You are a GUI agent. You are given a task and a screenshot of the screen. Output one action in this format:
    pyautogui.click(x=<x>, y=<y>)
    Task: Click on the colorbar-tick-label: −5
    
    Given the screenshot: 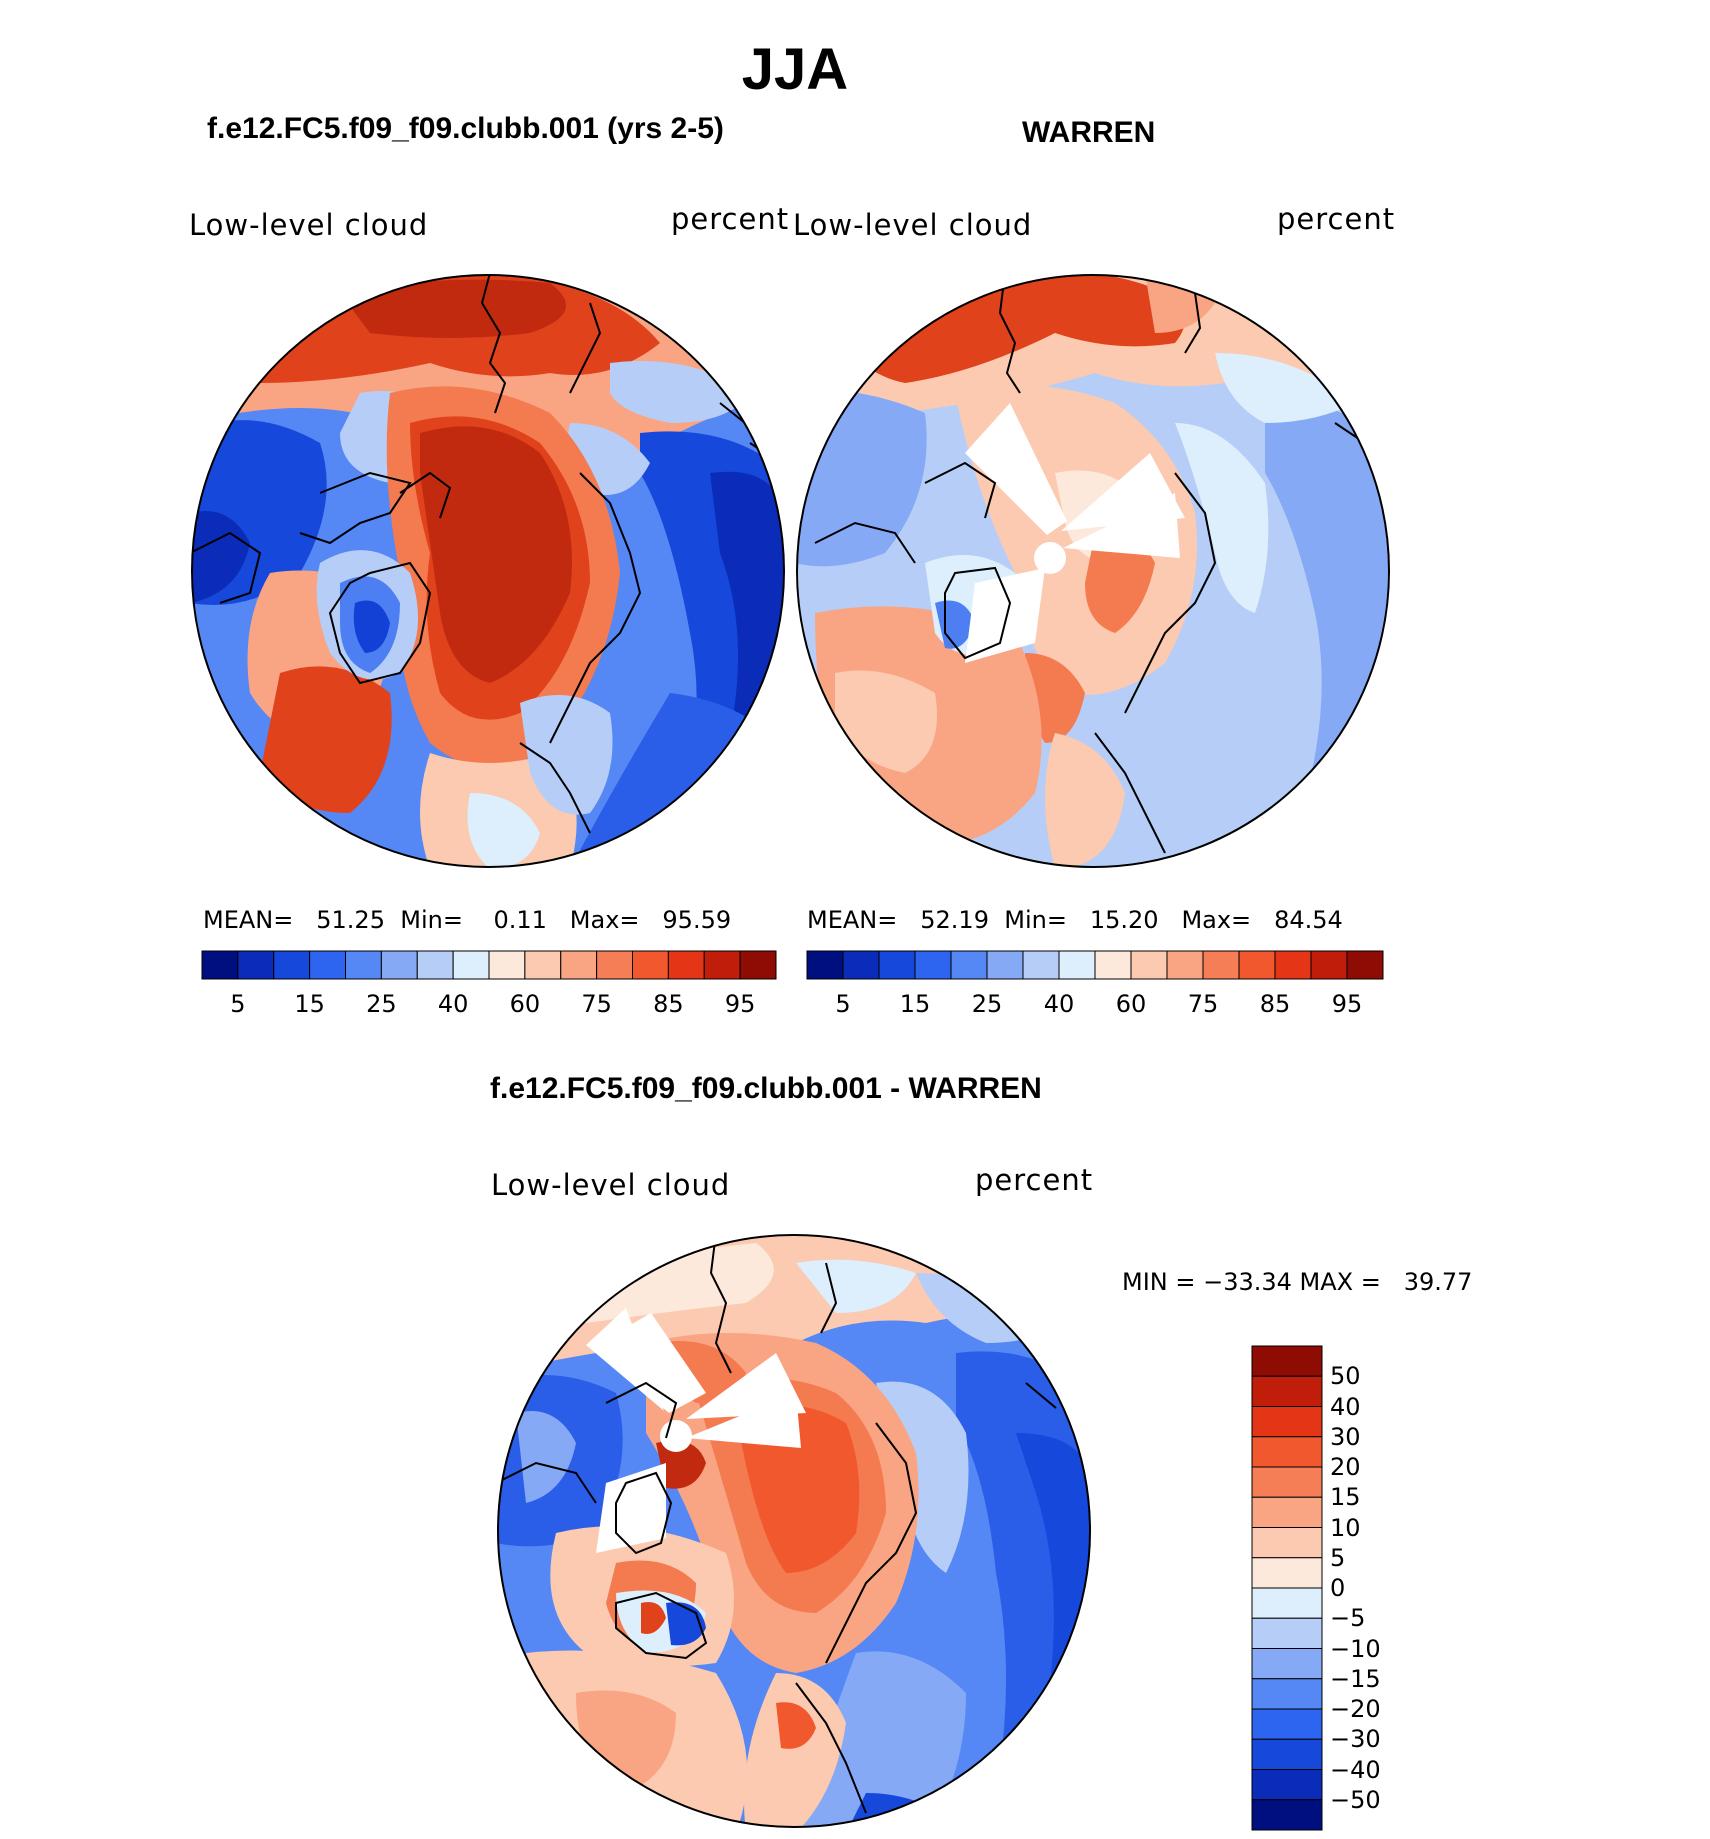 What is the action you would take?
    pyautogui.click(x=1348, y=1618)
    